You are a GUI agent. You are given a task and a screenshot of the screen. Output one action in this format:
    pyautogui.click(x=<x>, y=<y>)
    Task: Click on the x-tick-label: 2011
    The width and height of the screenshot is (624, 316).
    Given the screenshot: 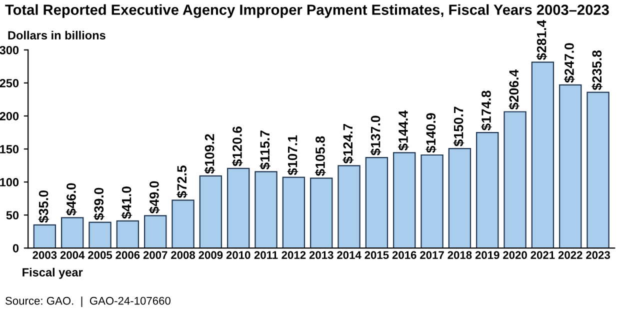 What is the action you would take?
    pyautogui.click(x=266, y=255)
    